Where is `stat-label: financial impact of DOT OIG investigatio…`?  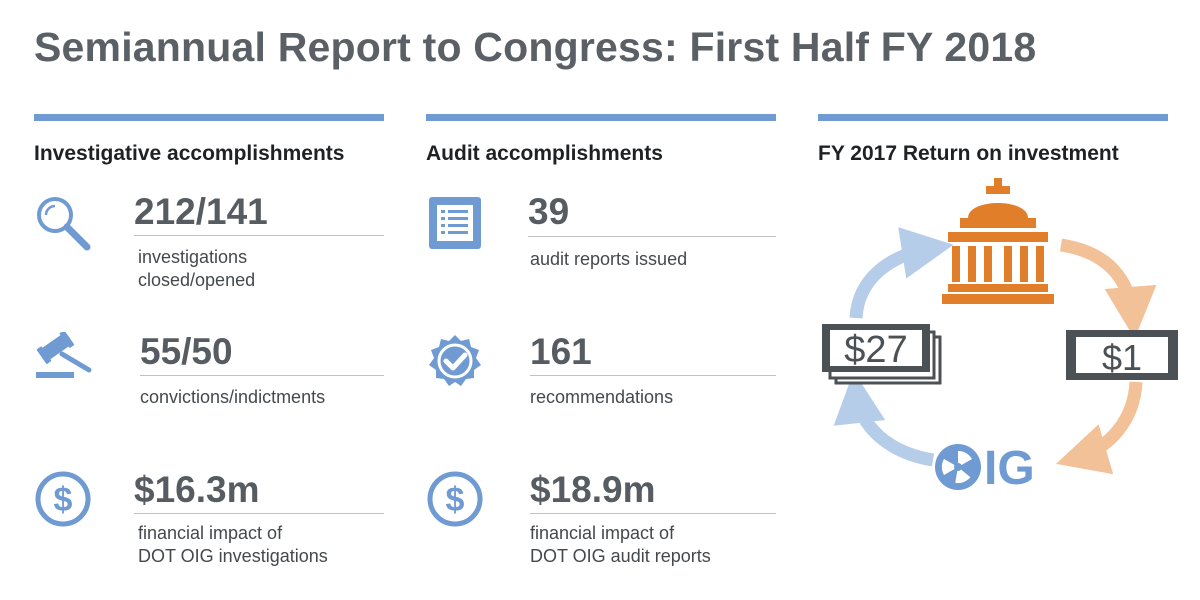
stat-label: financial impact of DOT OIG investigatio… is located at coordinates (233, 544).